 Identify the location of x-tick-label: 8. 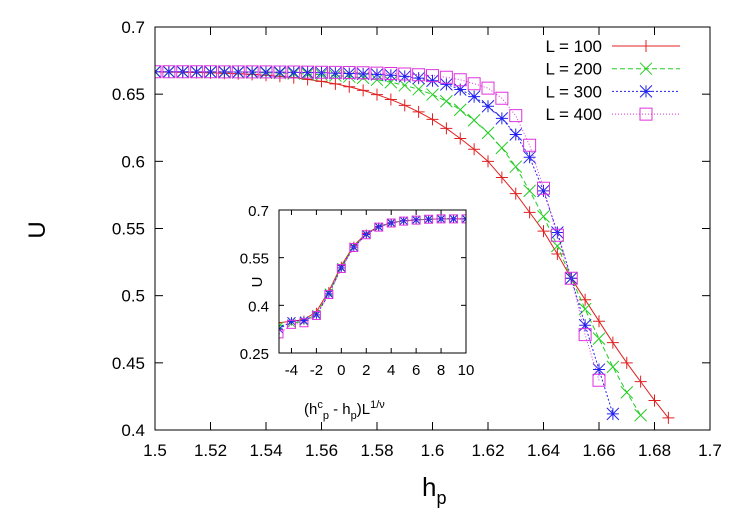
(441, 370).